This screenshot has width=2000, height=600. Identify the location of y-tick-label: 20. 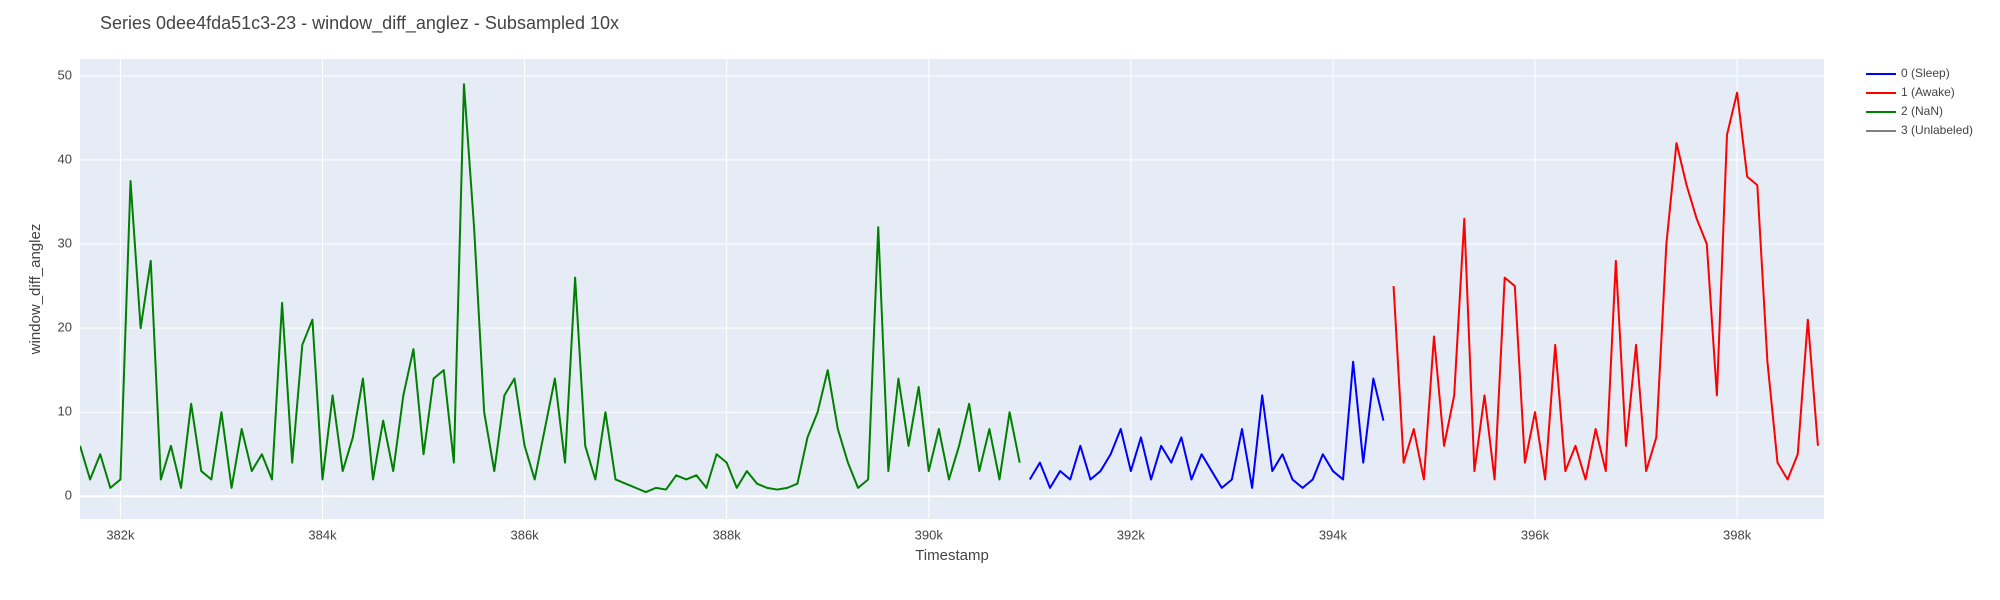
(65, 327).